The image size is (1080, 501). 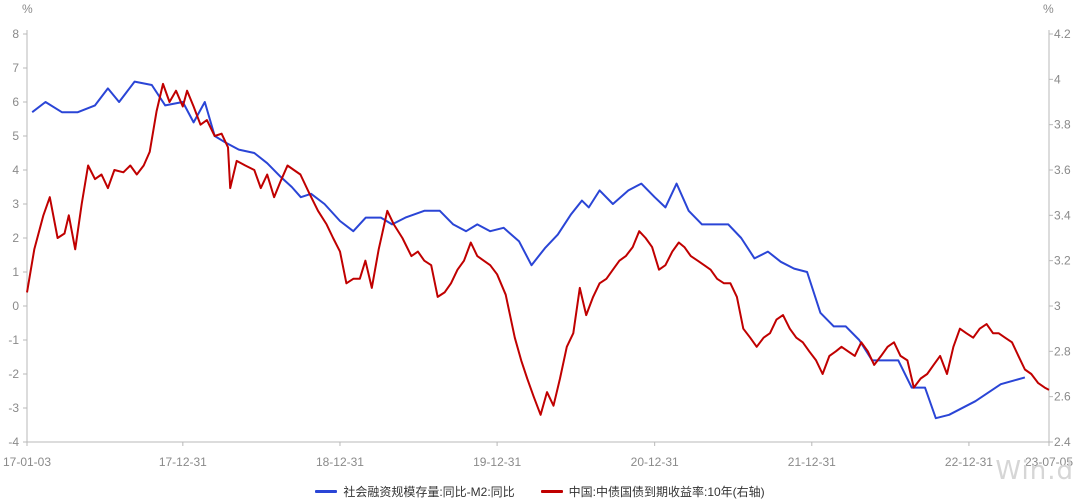 I want to click on x-tick-label: 21-12-31, so click(x=812, y=462).